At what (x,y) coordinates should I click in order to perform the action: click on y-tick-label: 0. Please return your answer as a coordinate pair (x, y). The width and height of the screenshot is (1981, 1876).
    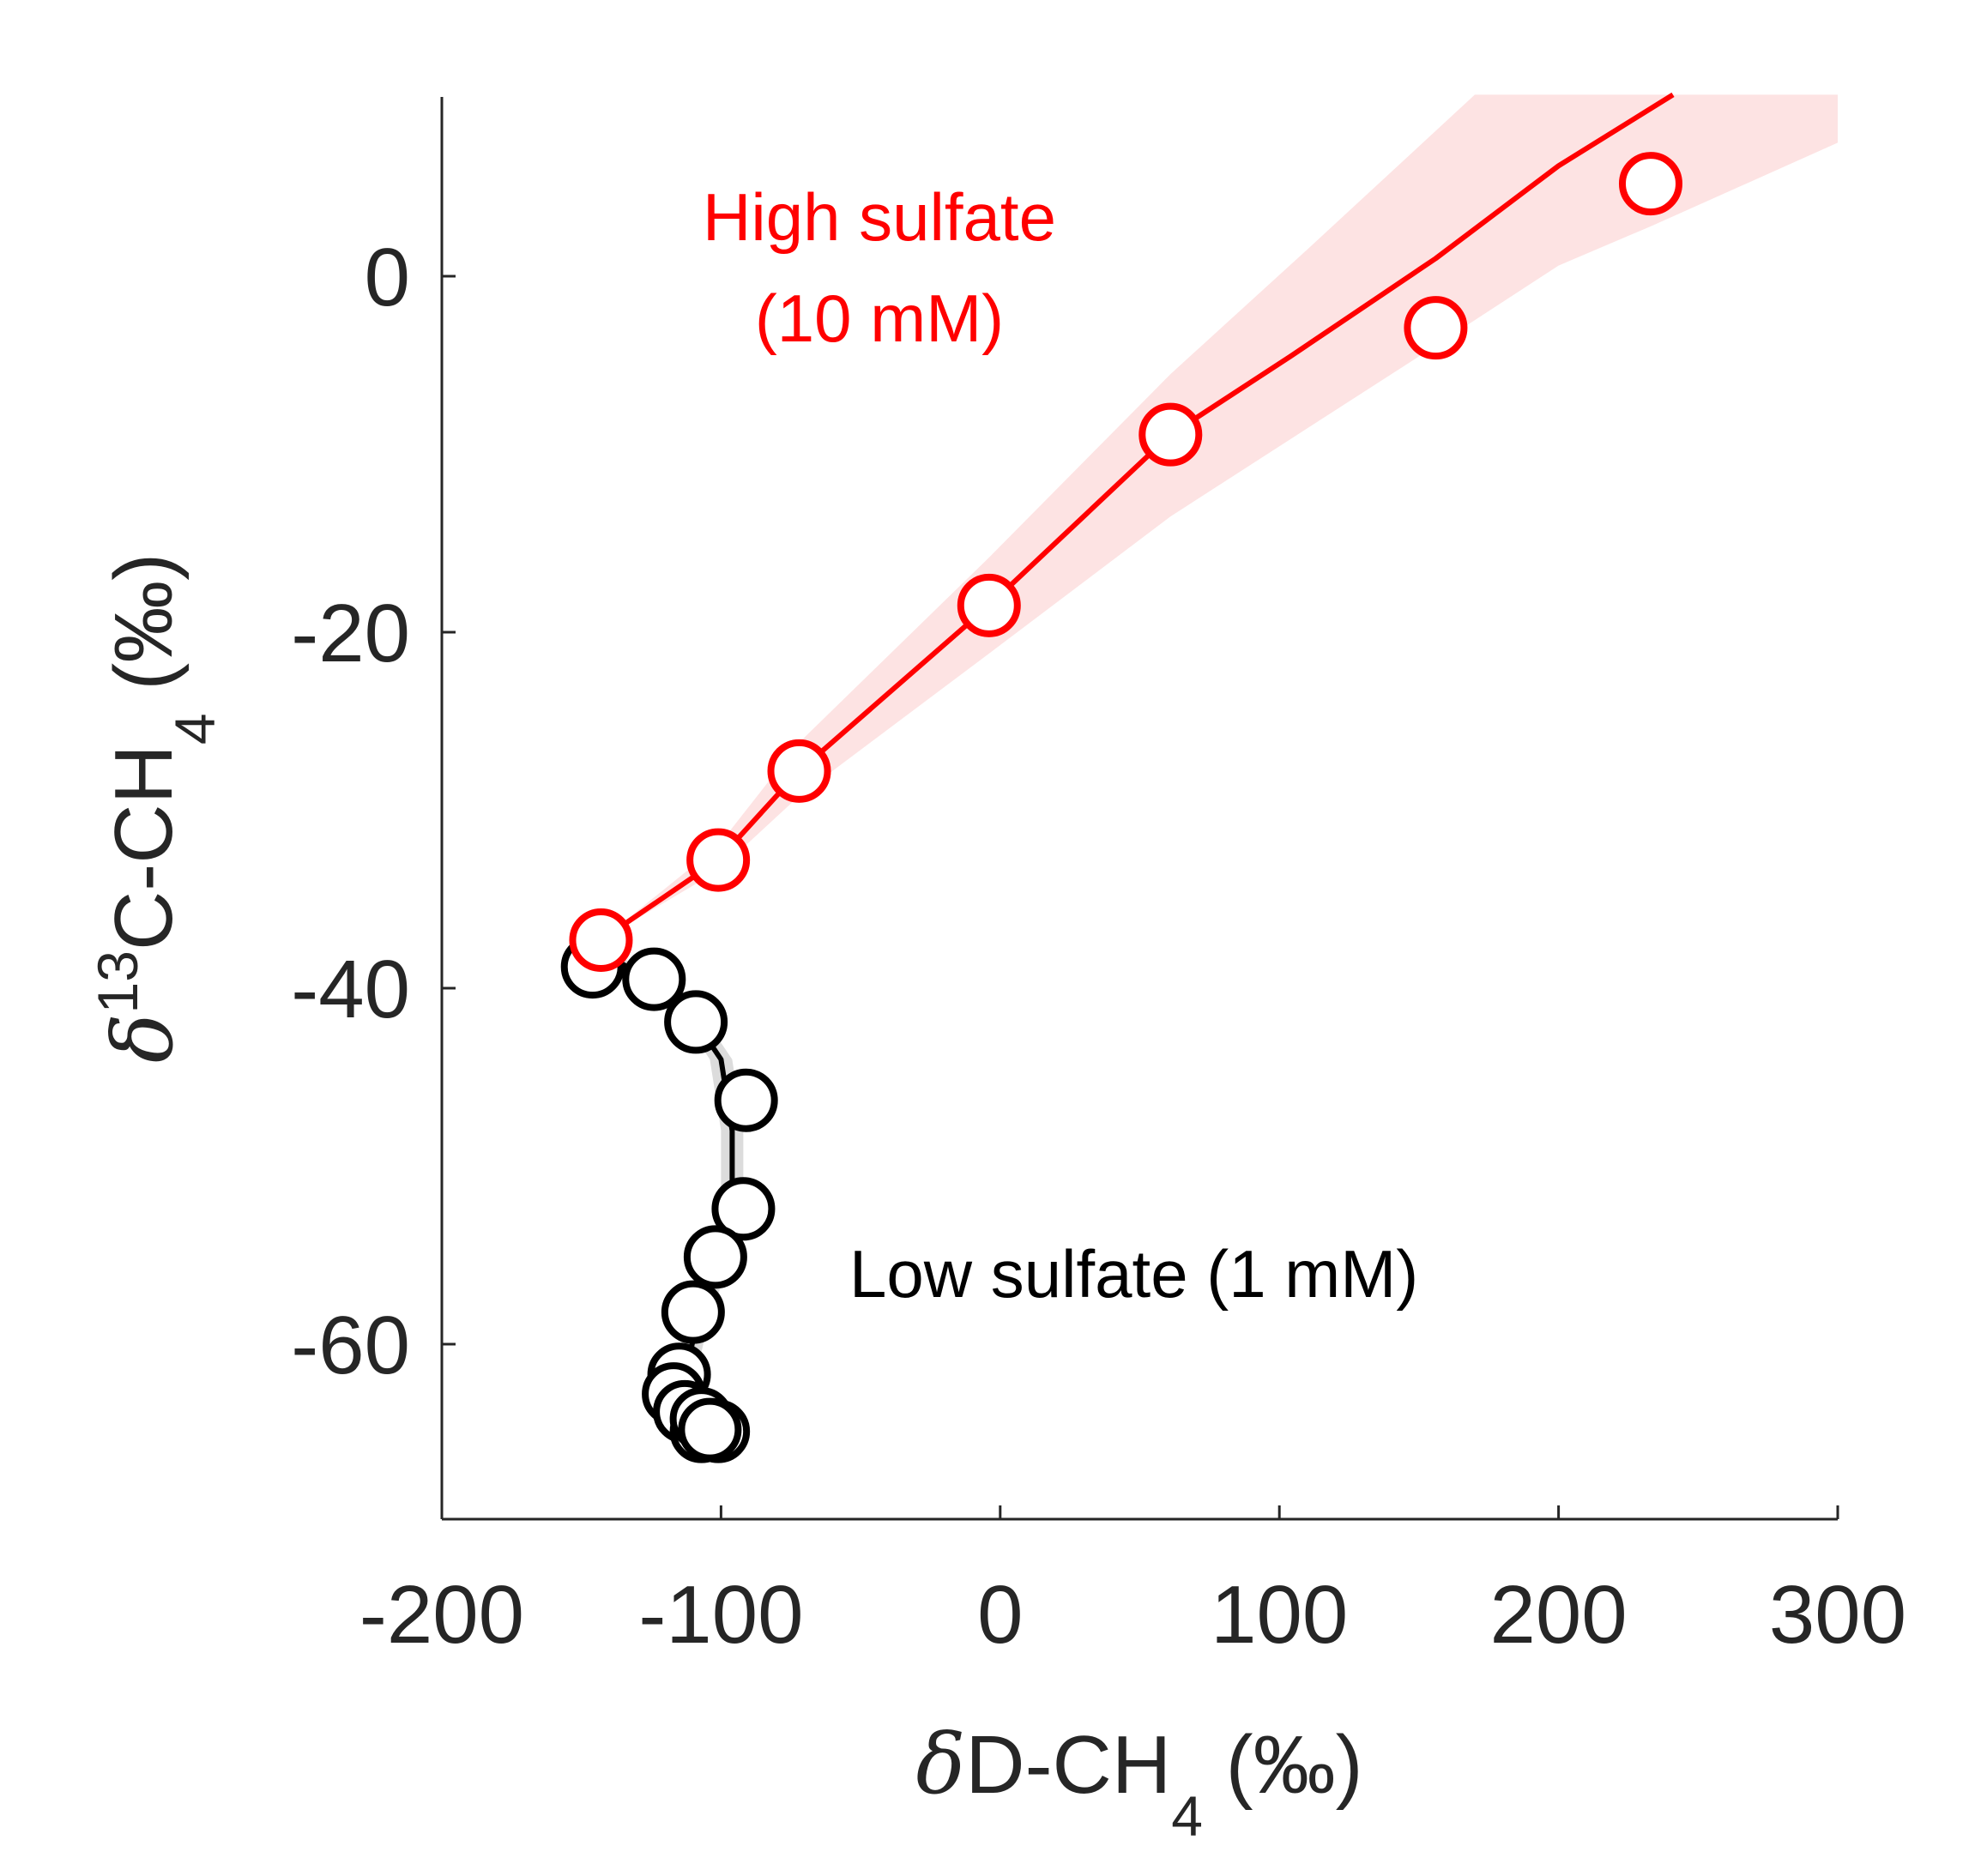
    Looking at the image, I should click on (387, 277).